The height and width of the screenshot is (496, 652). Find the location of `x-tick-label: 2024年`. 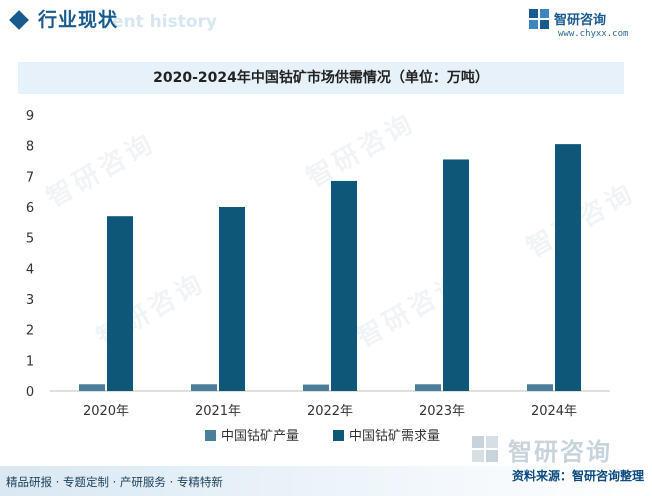

x-tick-label: 2024年 is located at coordinates (554, 411).